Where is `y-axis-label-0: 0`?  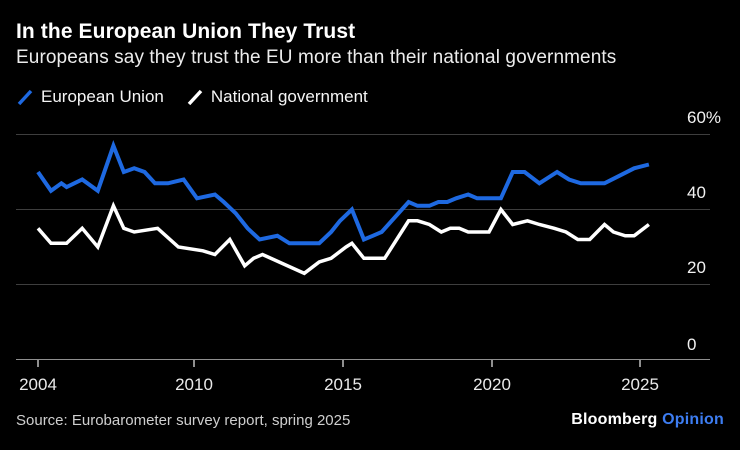 y-axis-label-0: 0 is located at coordinates (692, 344).